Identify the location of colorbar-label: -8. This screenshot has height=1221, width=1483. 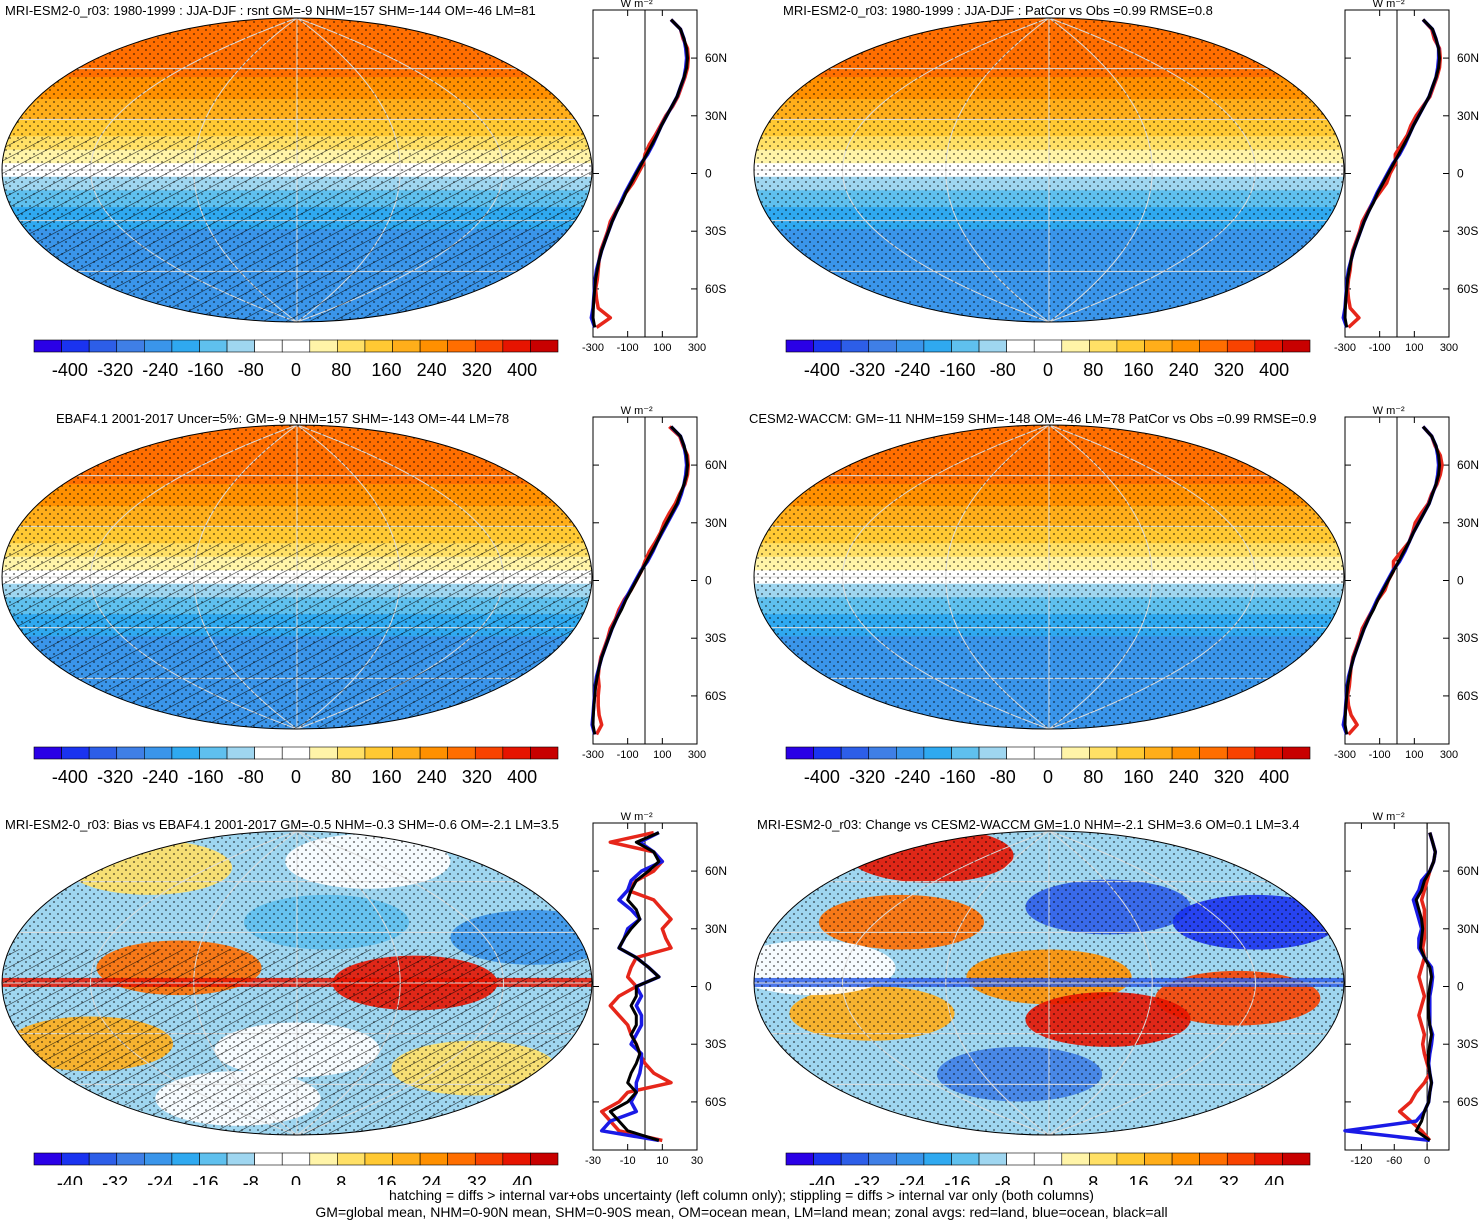
(1003, 1179).